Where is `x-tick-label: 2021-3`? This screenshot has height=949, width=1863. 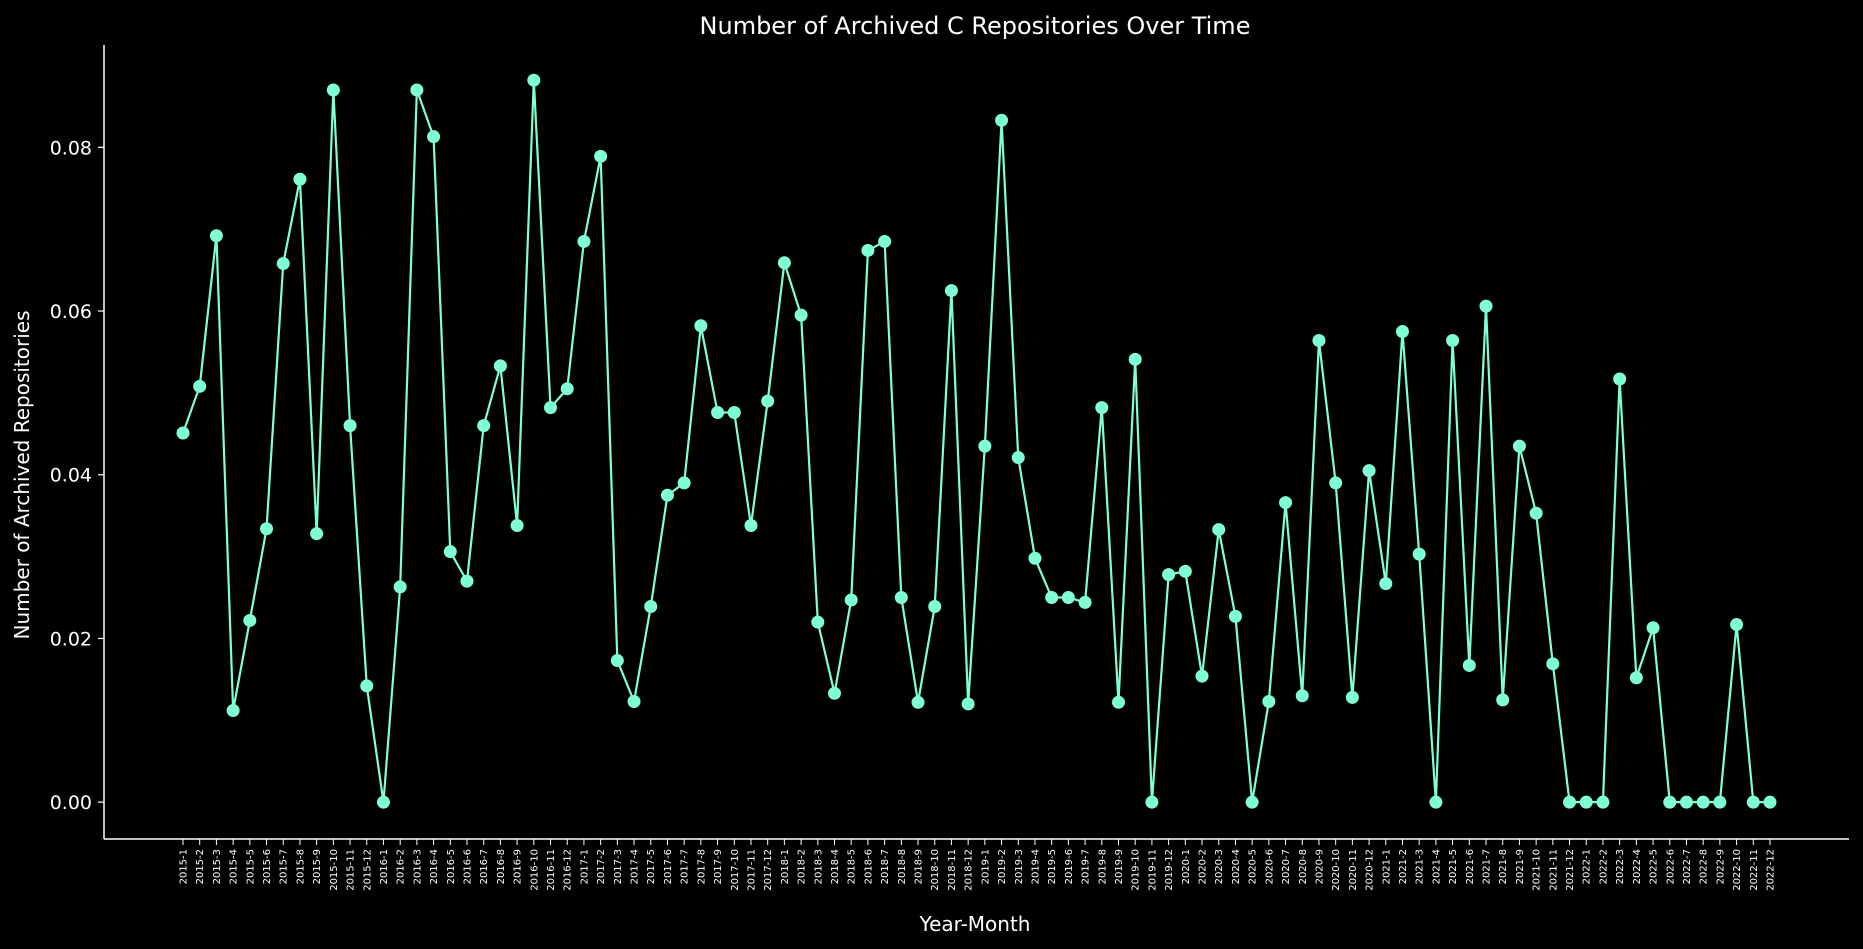 x-tick-label: 2021-3 is located at coordinates (1420, 866).